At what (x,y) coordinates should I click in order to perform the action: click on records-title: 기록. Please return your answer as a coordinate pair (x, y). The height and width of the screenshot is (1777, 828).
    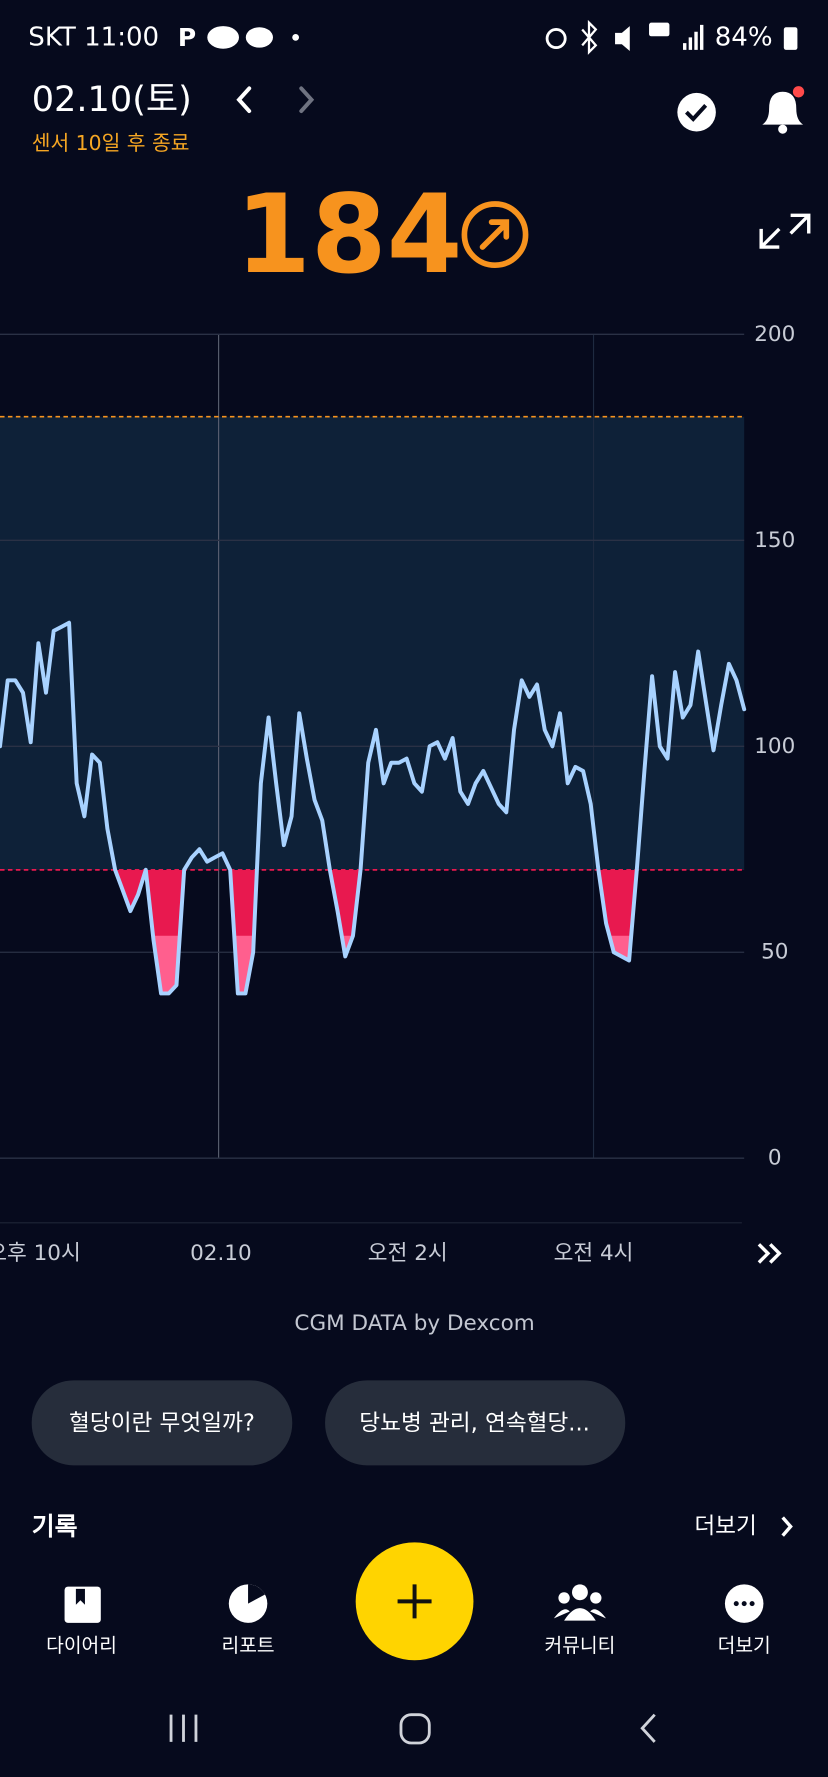
    Looking at the image, I should click on (55, 1526).